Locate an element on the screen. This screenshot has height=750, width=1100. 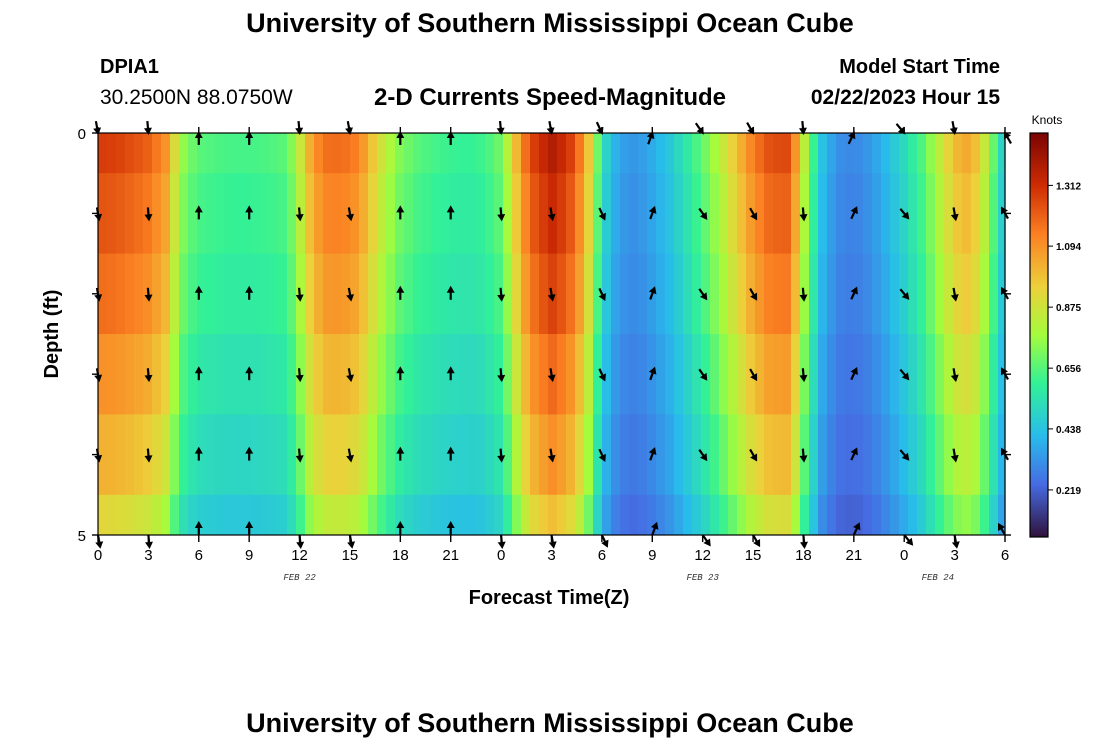
x-date-label: FEB 22 is located at coordinates (299, 578).